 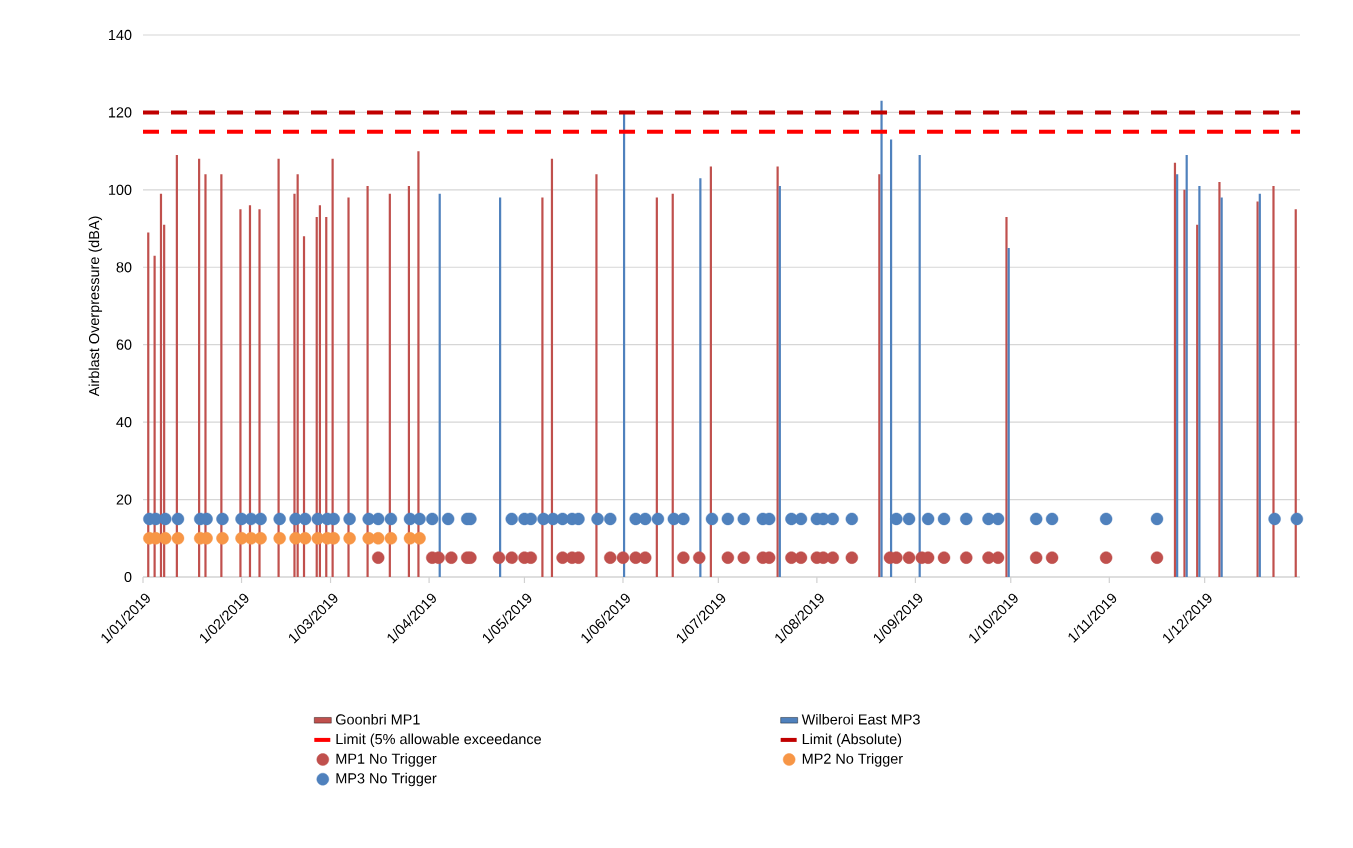 I want to click on legend-label: Limit (Absolute), so click(x=852, y=740).